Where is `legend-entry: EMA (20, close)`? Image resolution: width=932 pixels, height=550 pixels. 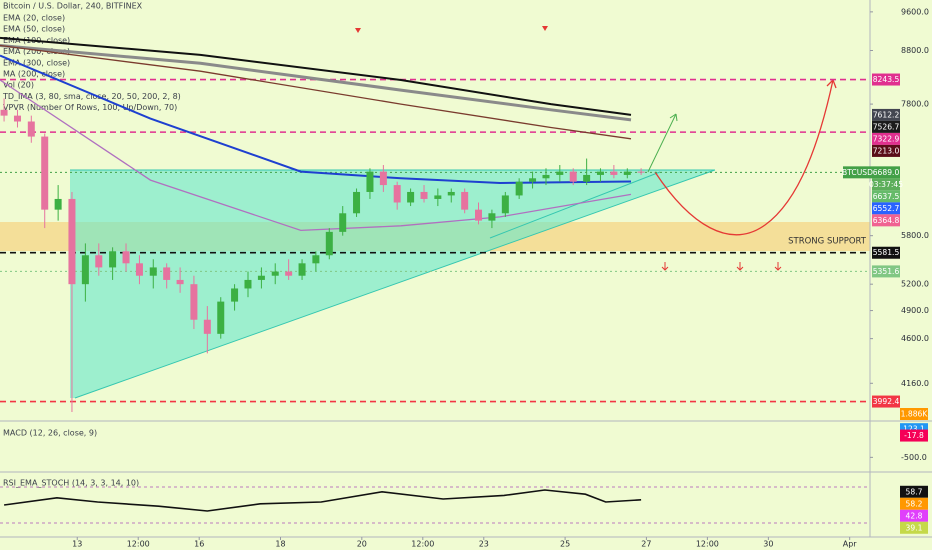 legend-entry: EMA (20, close) is located at coordinates (34, 18).